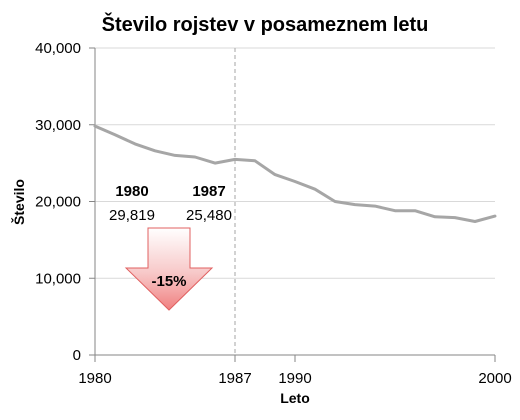 Image resolution: width=520 pixels, height=420 pixels. I want to click on annotation-value-1980: 29,819, so click(132, 215).